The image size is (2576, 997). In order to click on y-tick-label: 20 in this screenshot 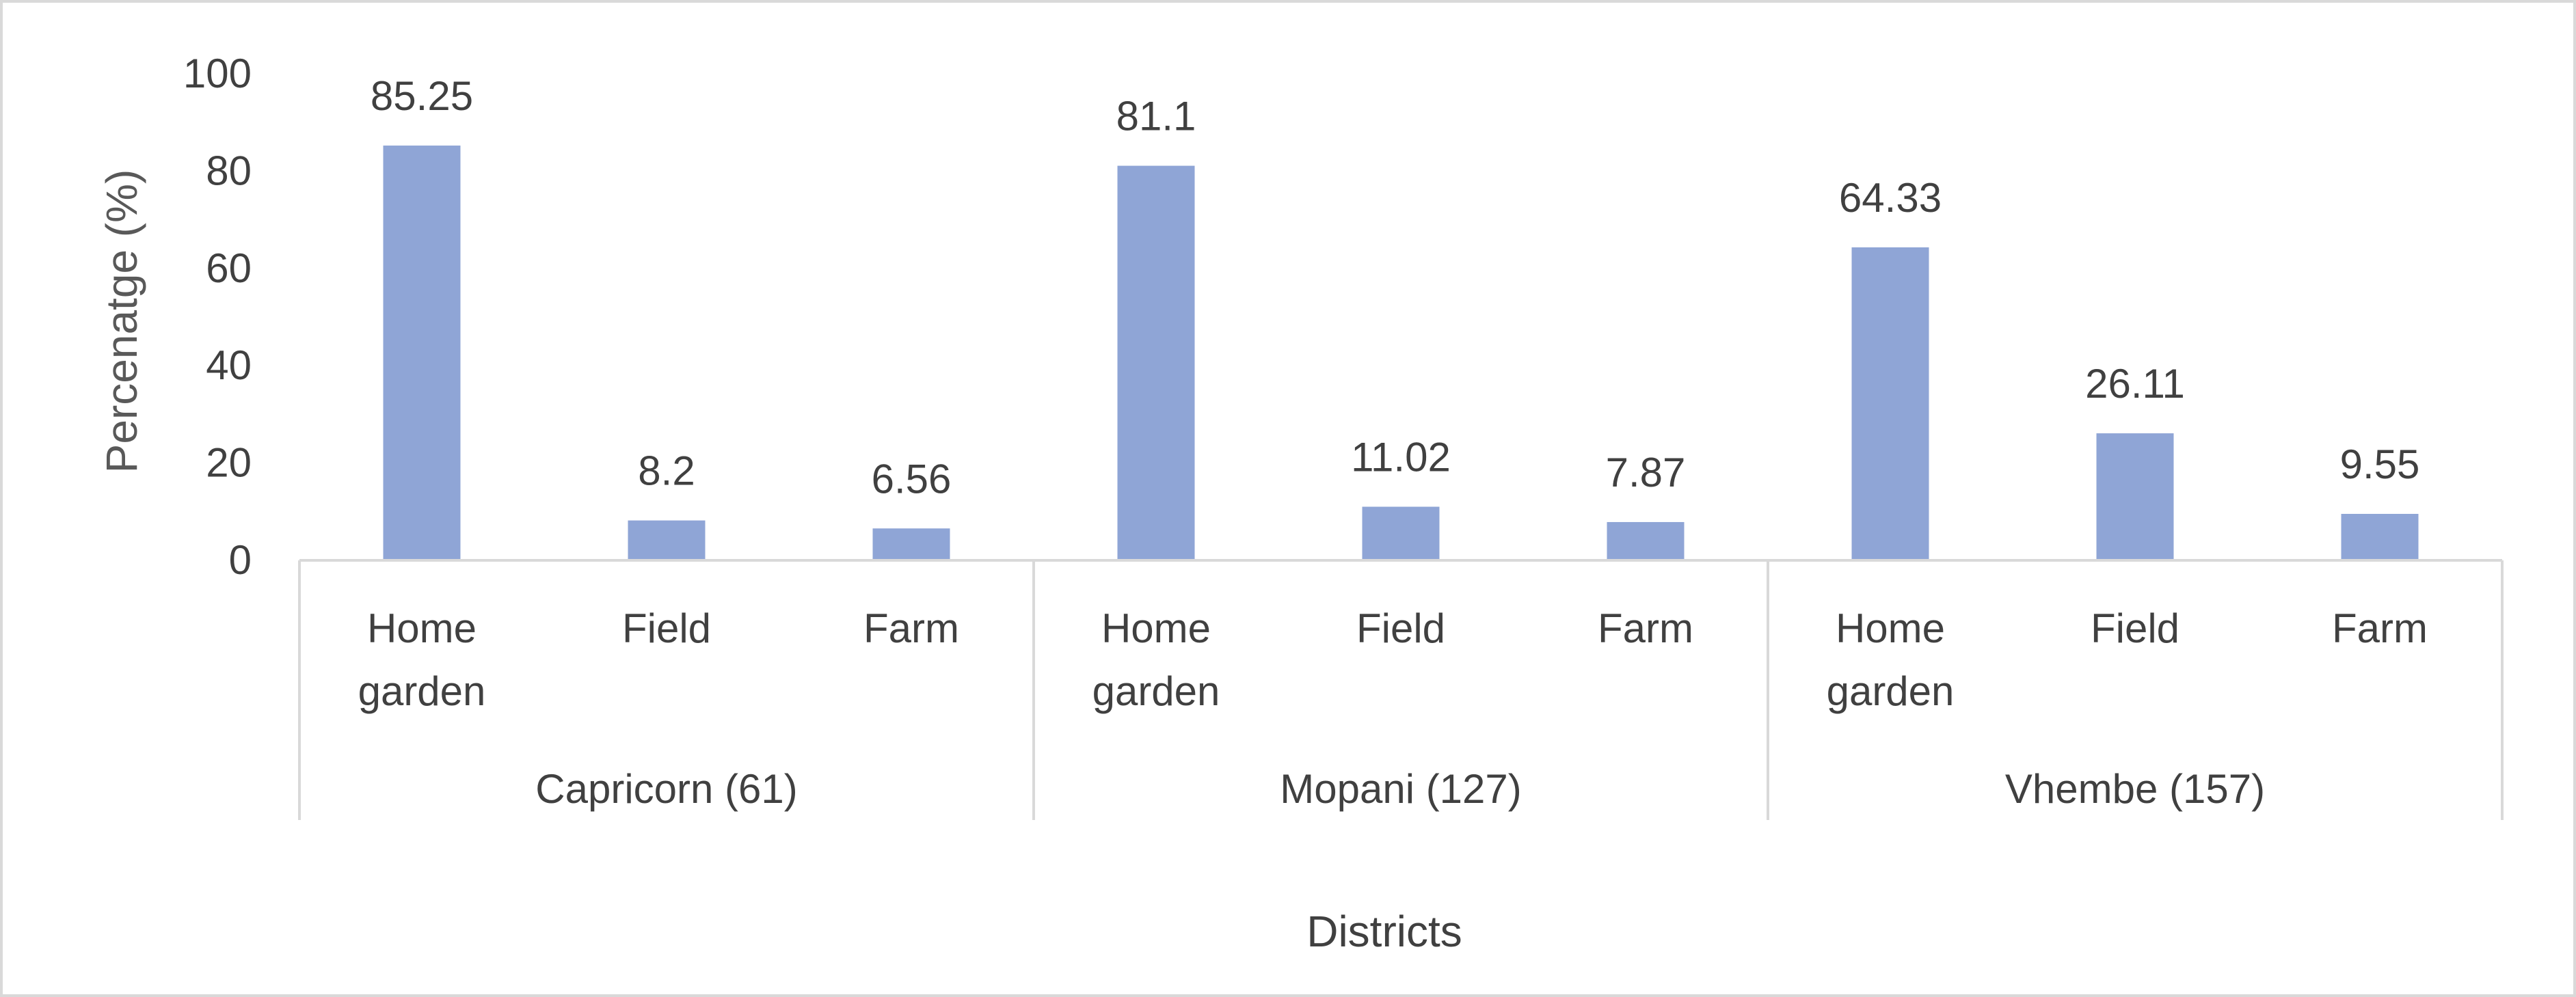, I will do `click(229, 463)`.